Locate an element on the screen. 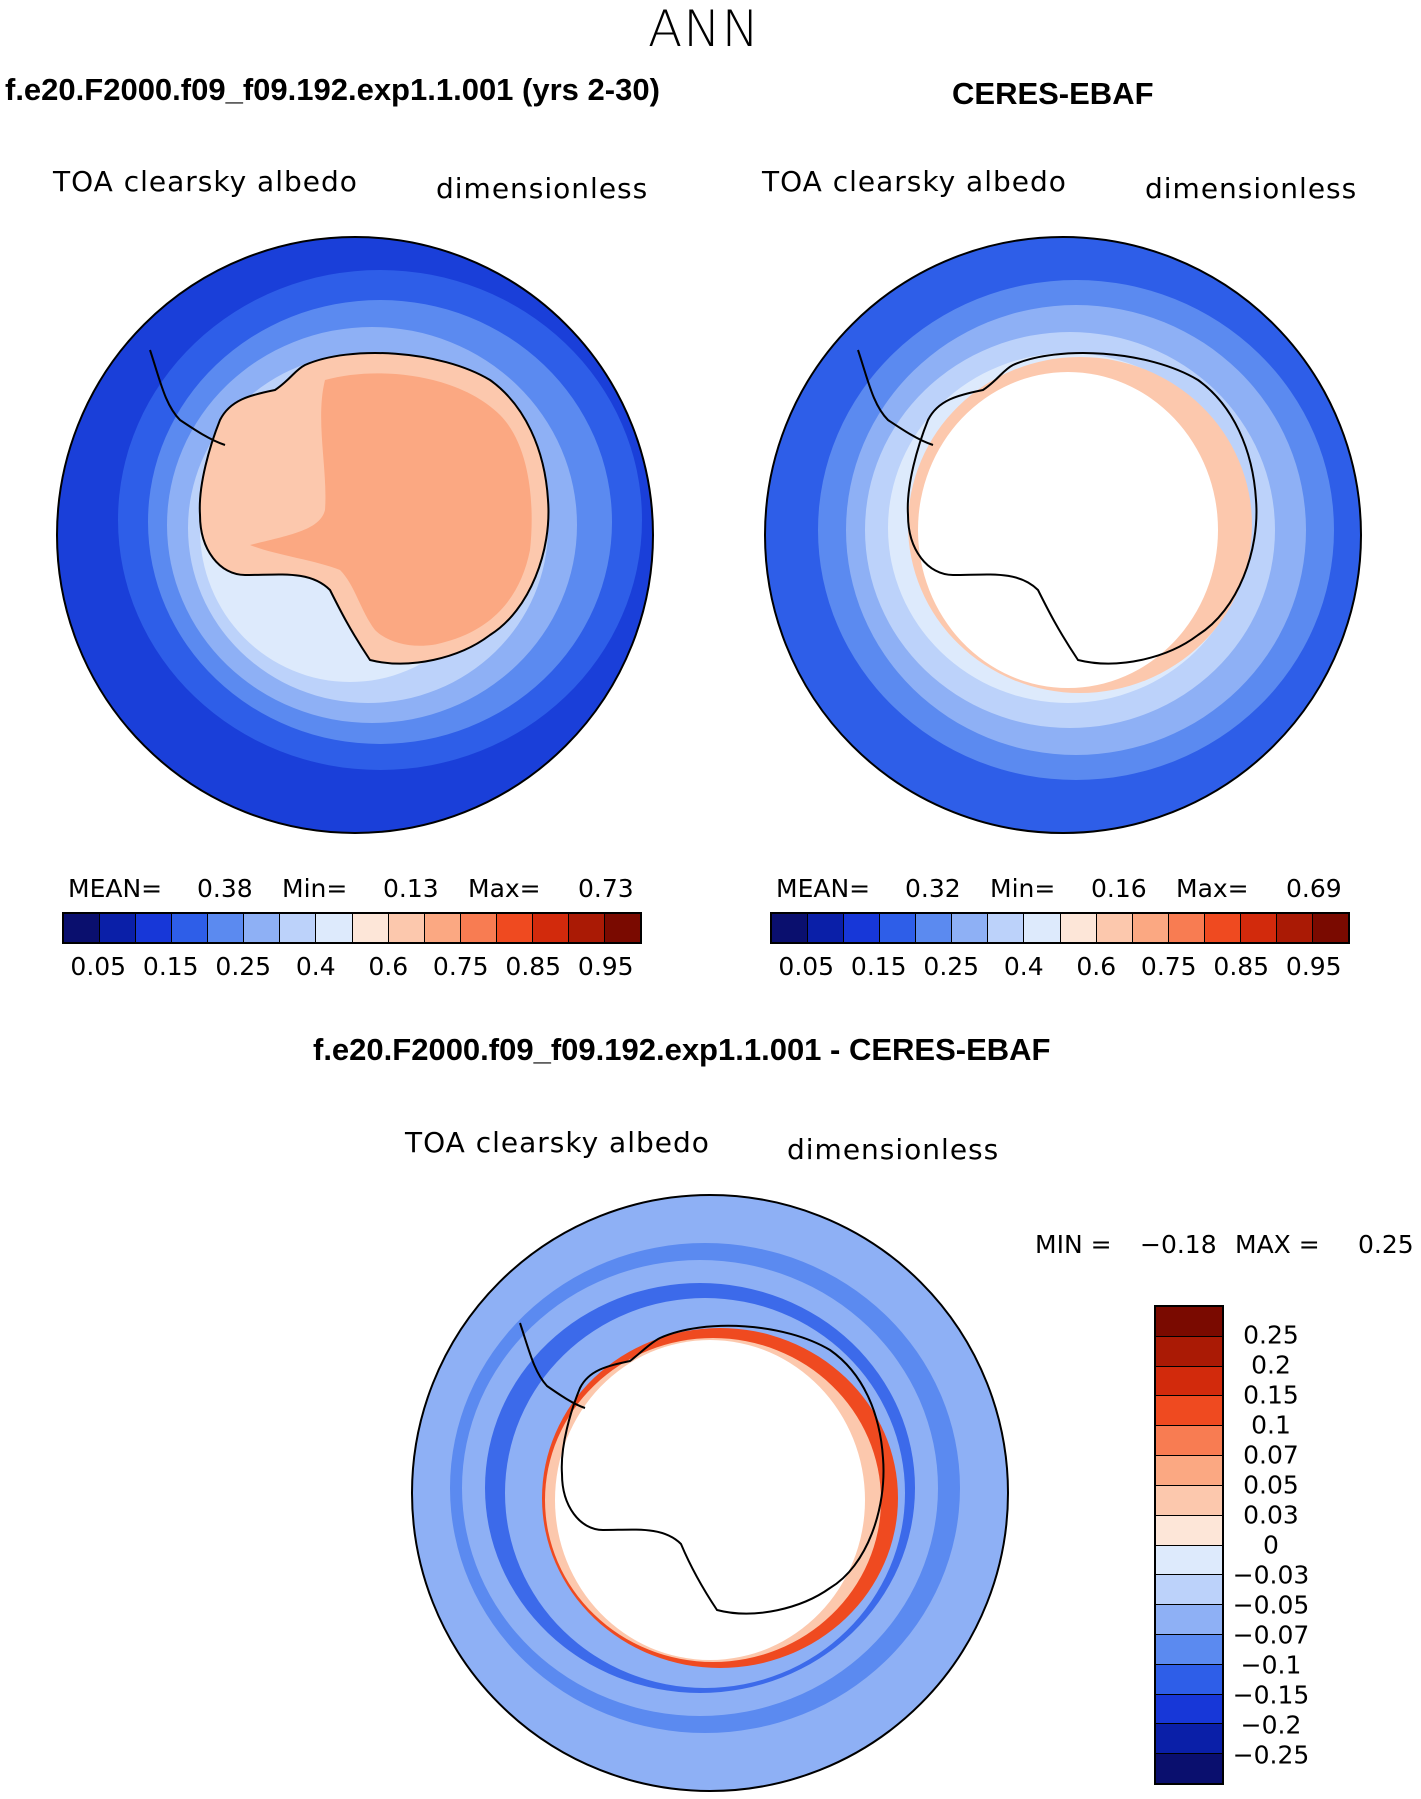 This screenshot has width=1421, height=1799. model-colorbar is located at coordinates (352, 928).